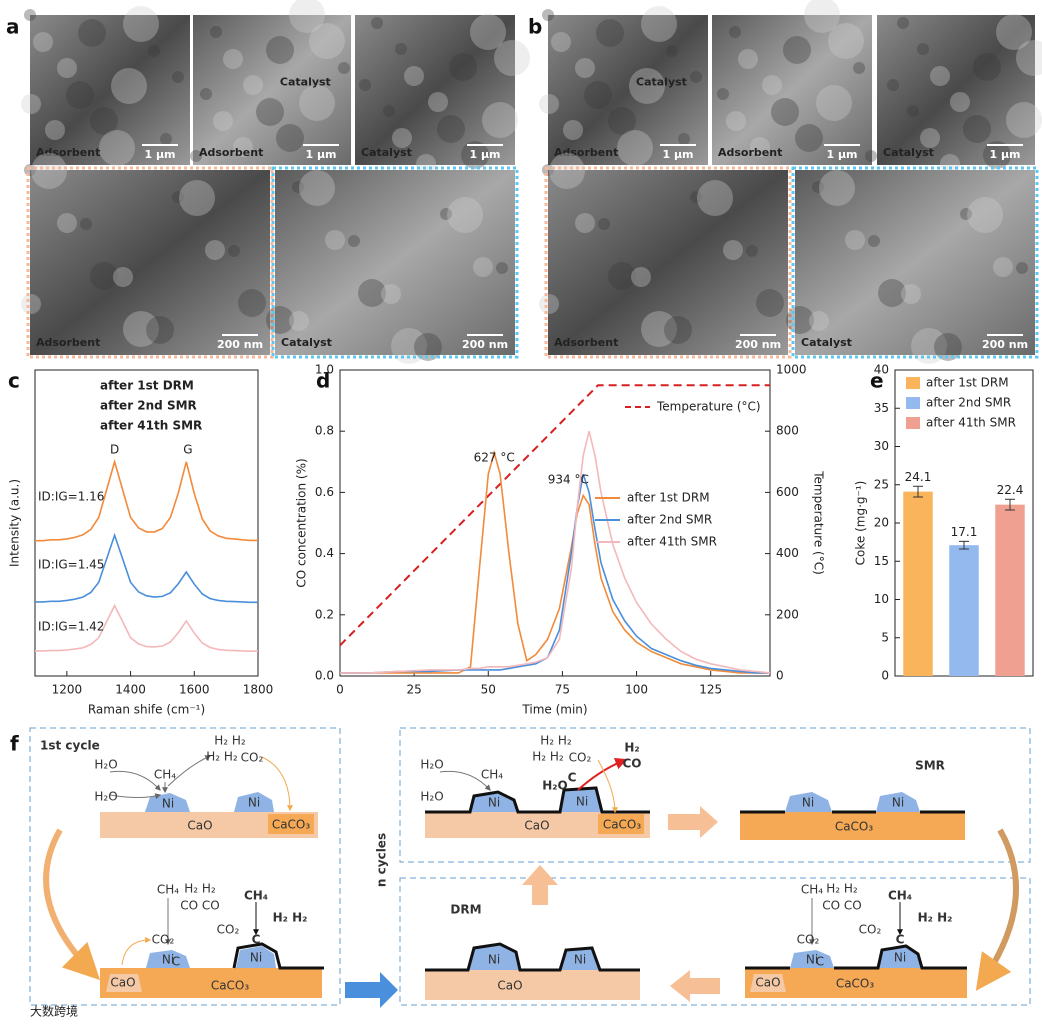 The image size is (1042, 1024). Describe the element at coordinates (148, 406) in the screenshot. I see `legend-label: after 2nd SMR` at that location.